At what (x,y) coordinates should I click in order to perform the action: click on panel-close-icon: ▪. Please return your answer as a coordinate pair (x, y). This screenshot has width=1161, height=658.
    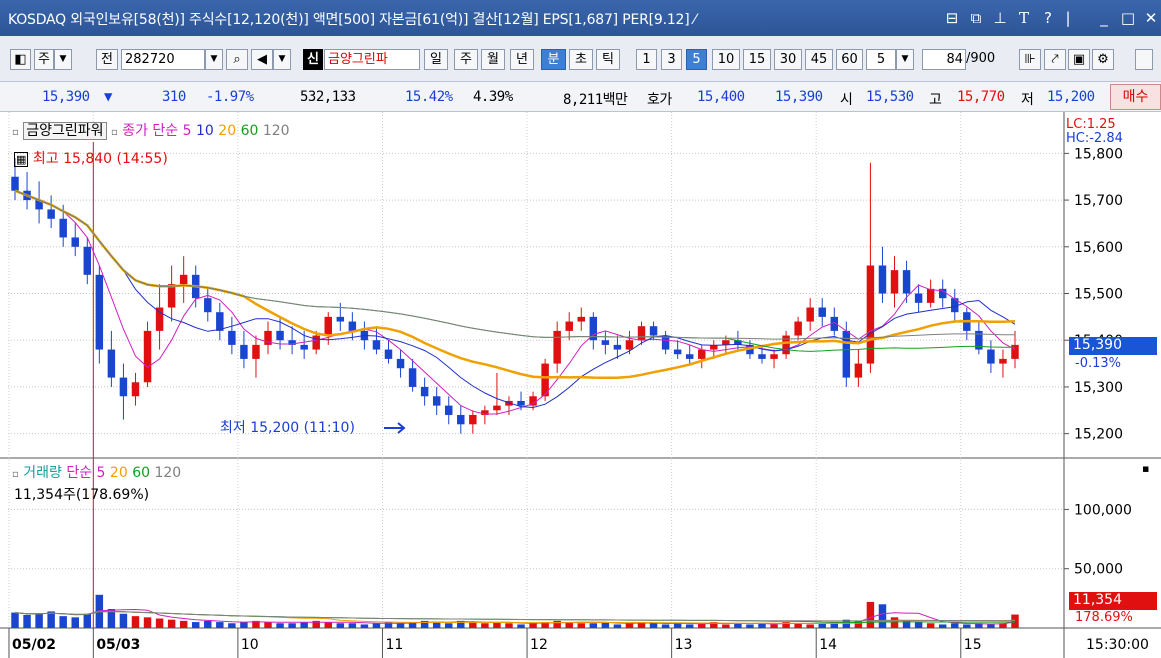
    Looking at the image, I should click on (1146, 468).